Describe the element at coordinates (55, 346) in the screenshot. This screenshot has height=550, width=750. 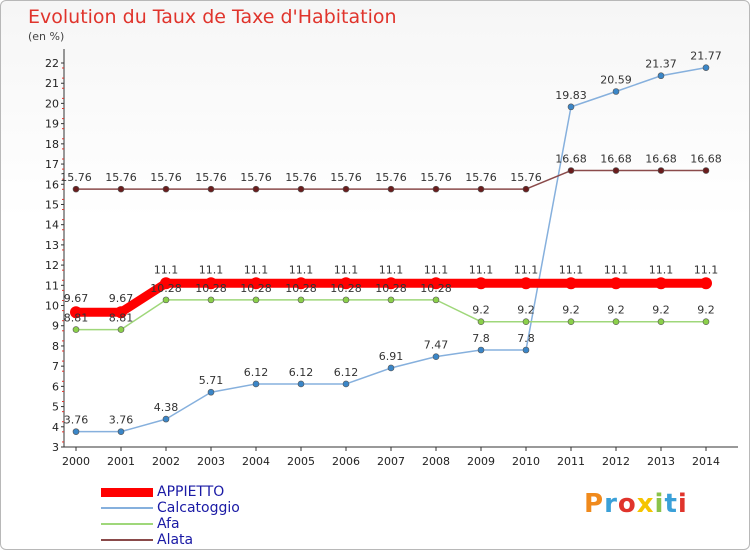
I see `y-tick-label: 8` at that location.